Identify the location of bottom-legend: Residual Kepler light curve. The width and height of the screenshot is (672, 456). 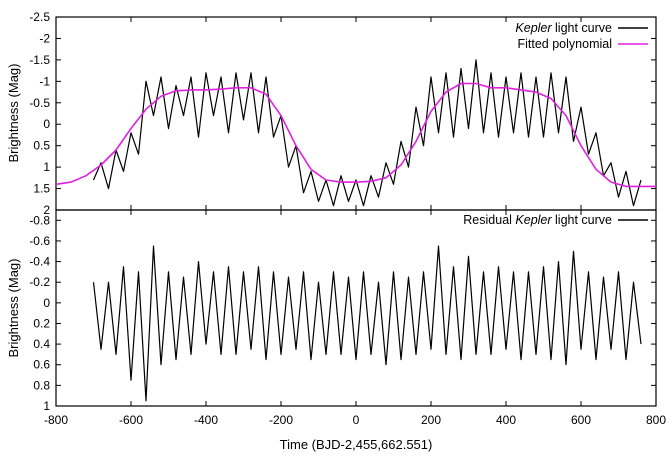
(555, 220).